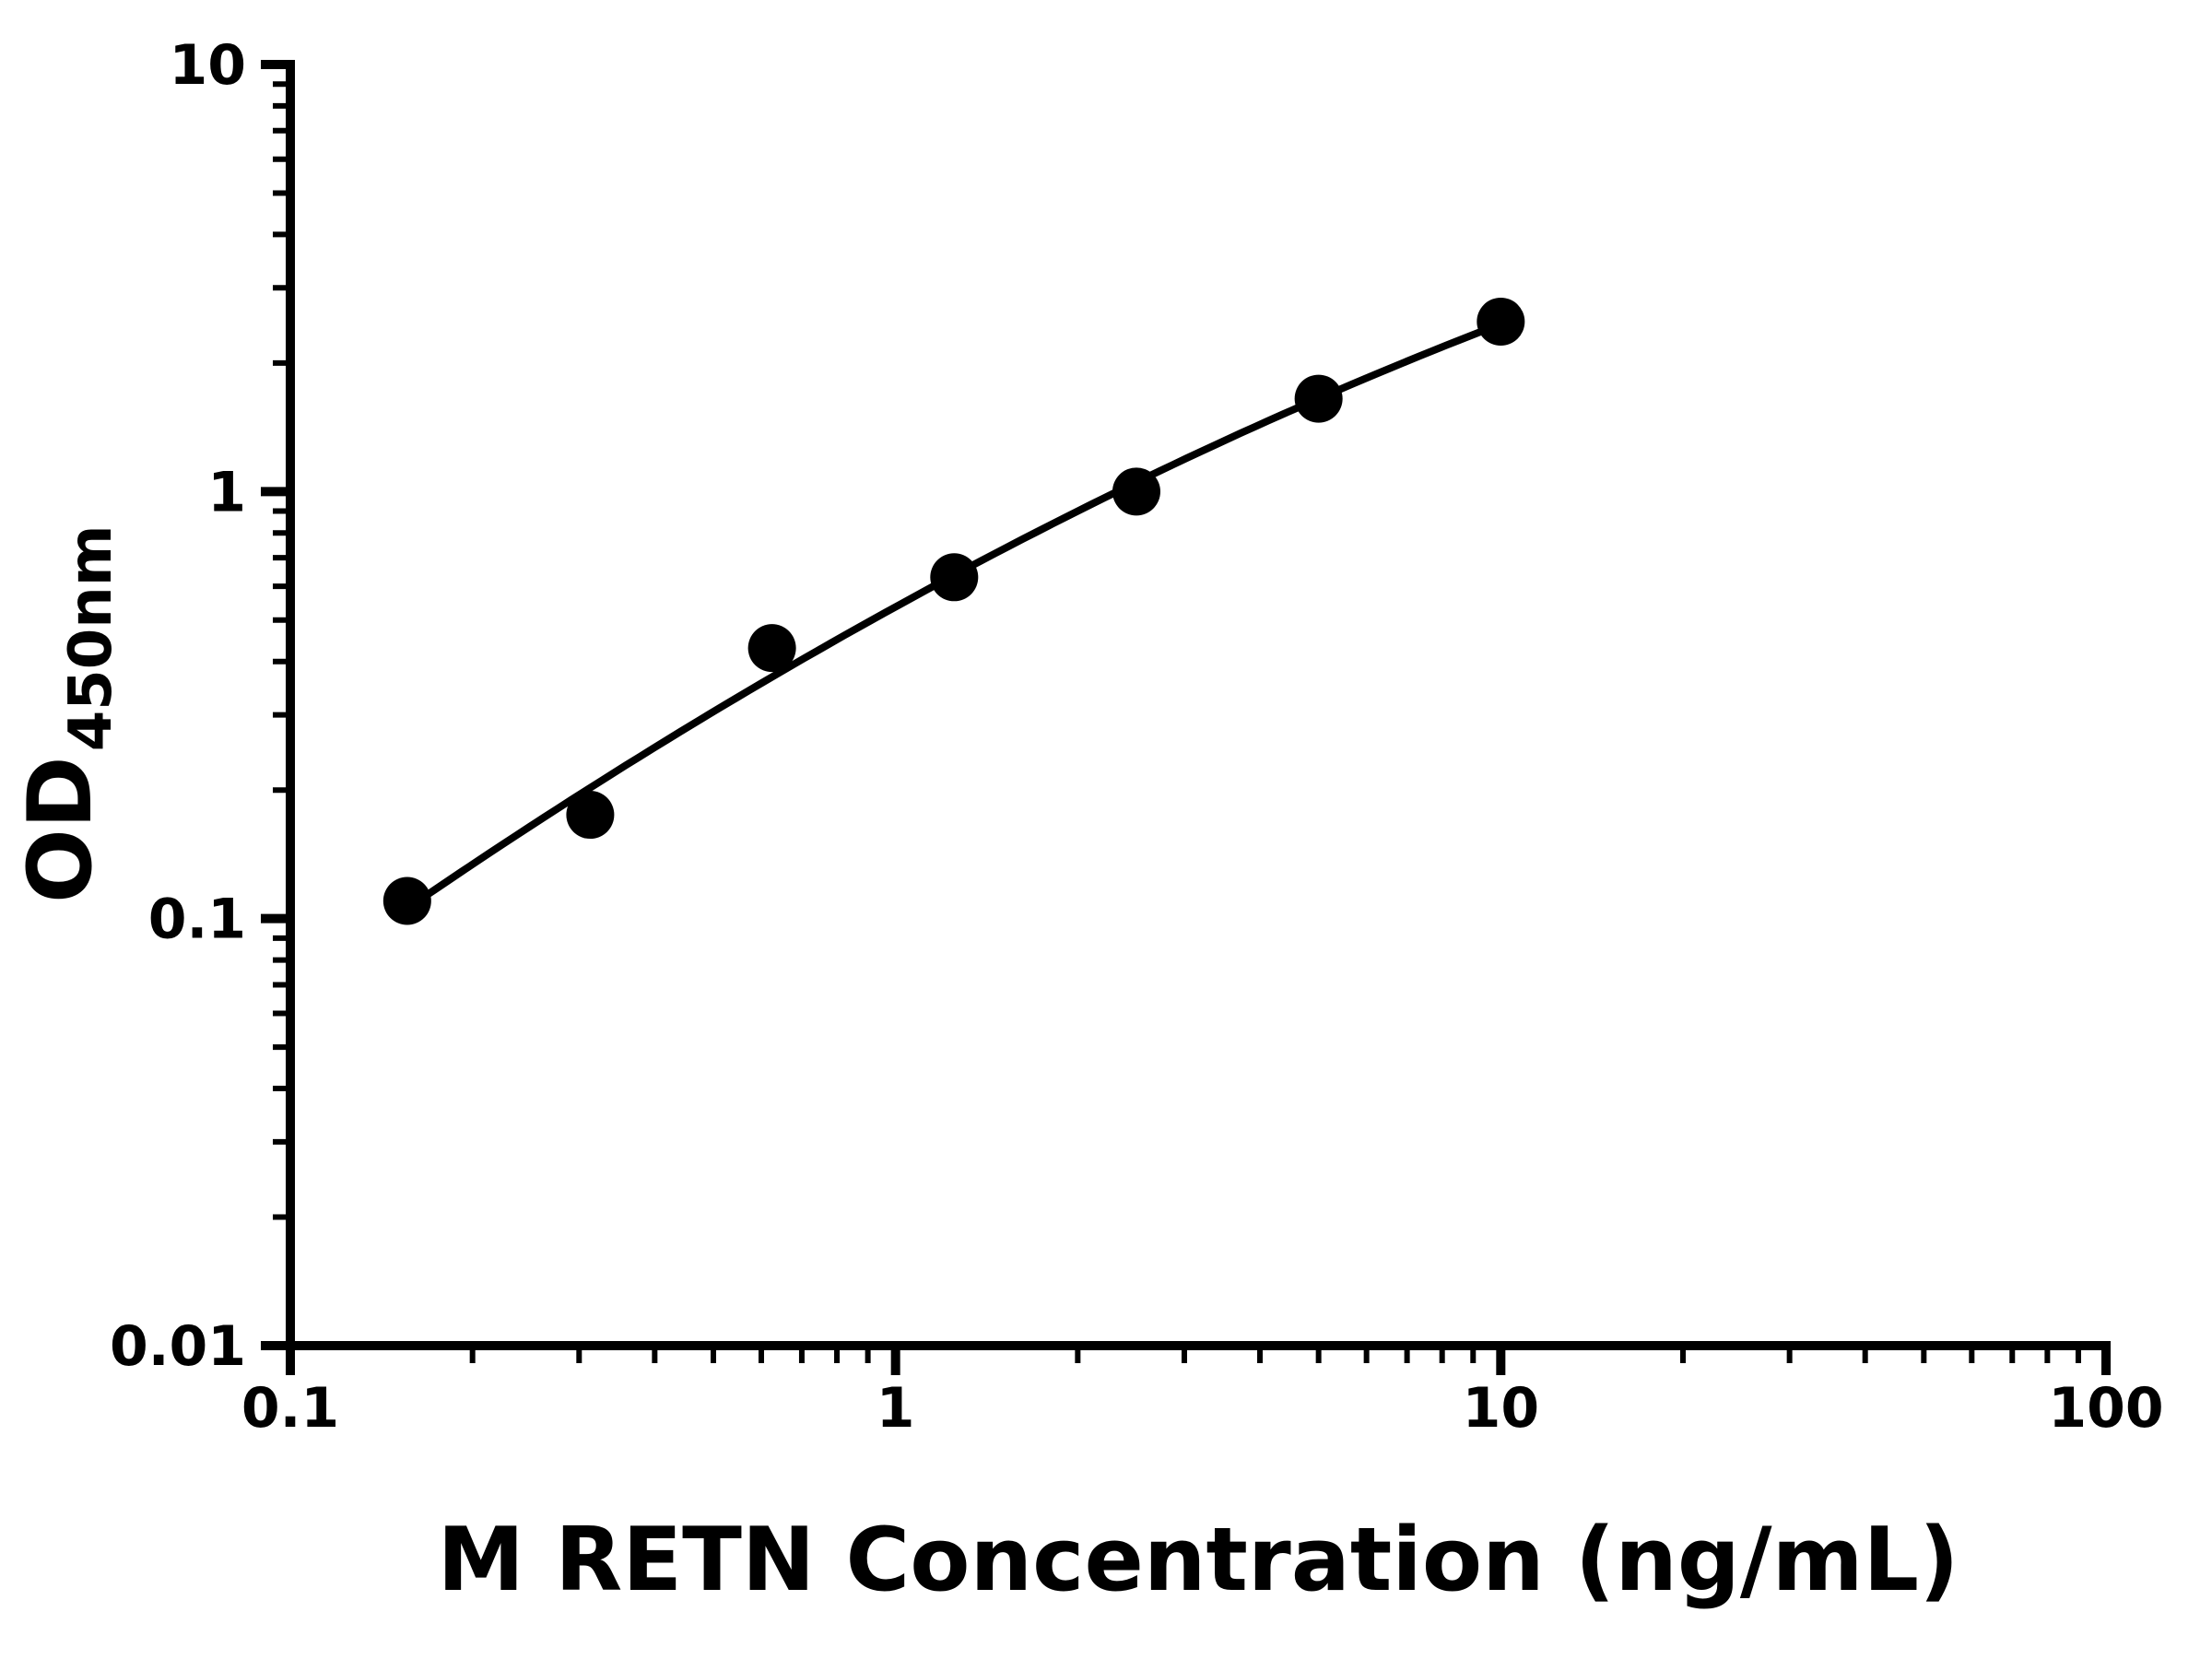 The image size is (2212, 1659). I want to click on y-axis-title: OD 450nm, so click(67, 713).